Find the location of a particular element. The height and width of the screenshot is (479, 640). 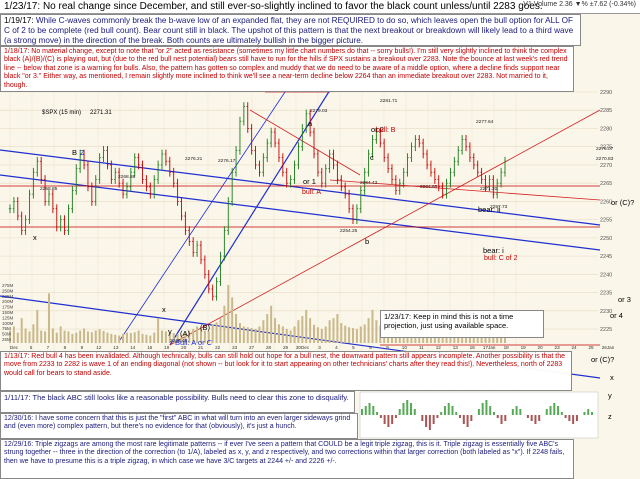

volume-tick-label: 200M is located at coordinates (8, 301).